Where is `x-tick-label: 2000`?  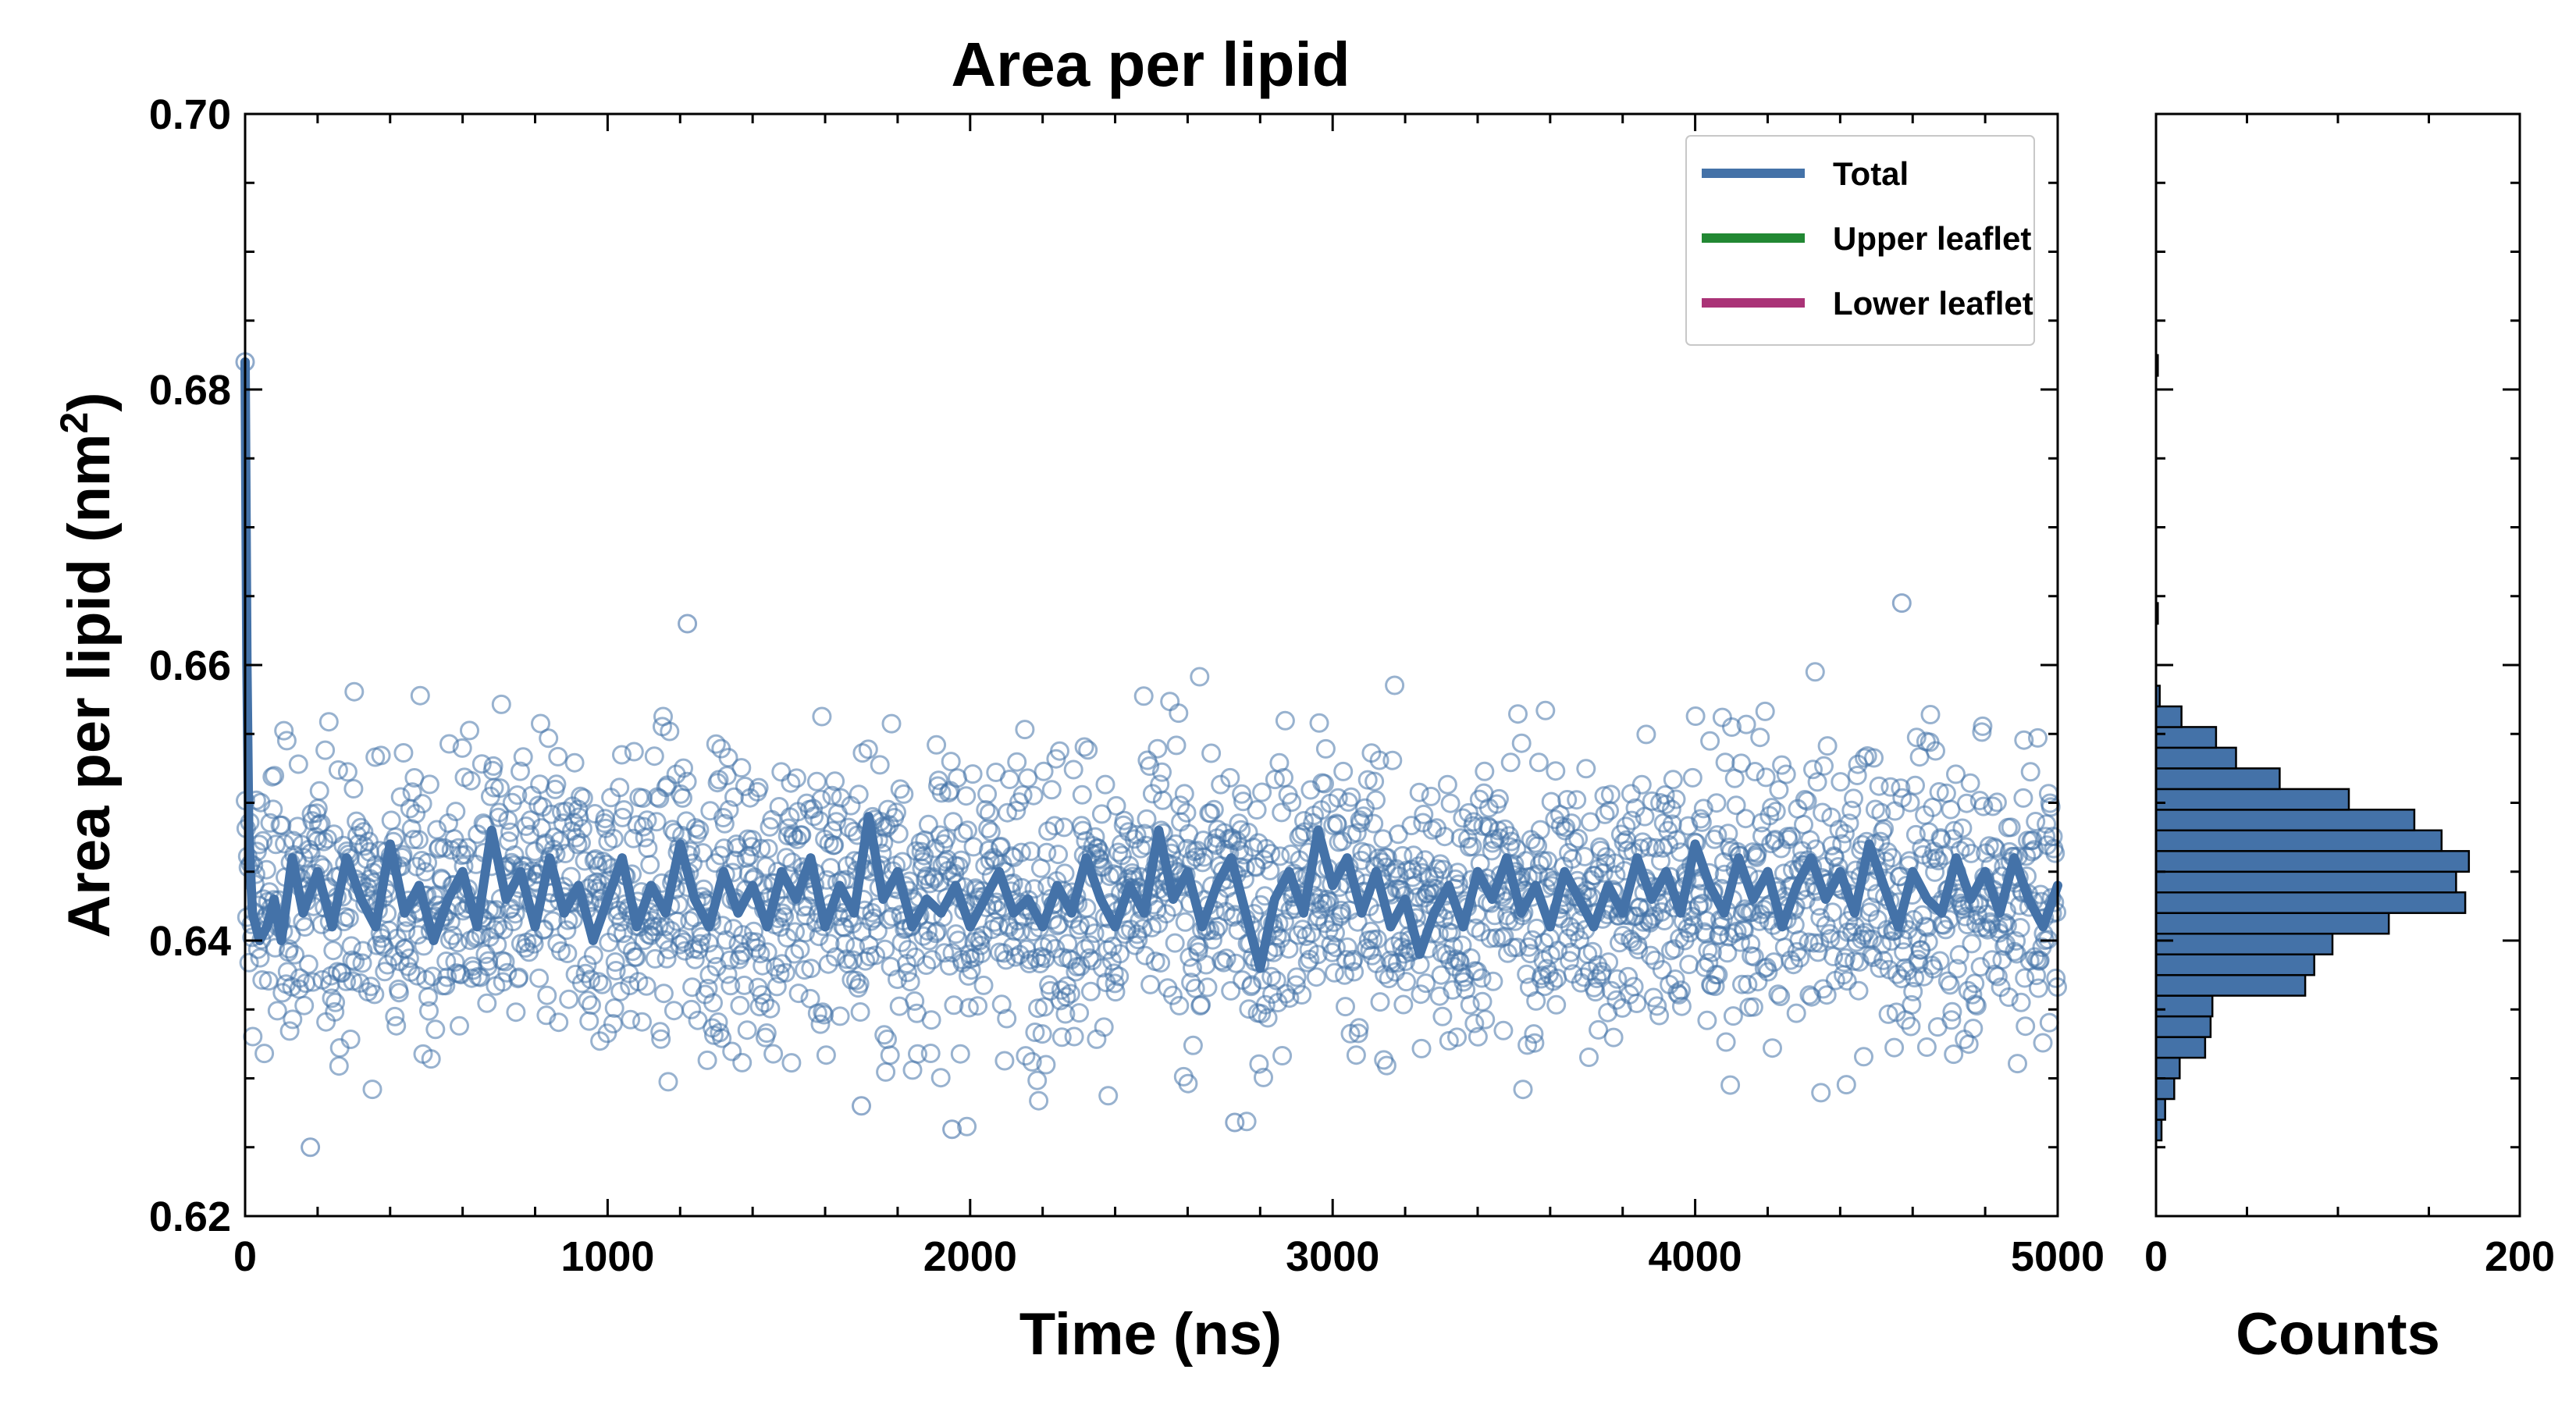 x-tick-label: 2000 is located at coordinates (970, 1256).